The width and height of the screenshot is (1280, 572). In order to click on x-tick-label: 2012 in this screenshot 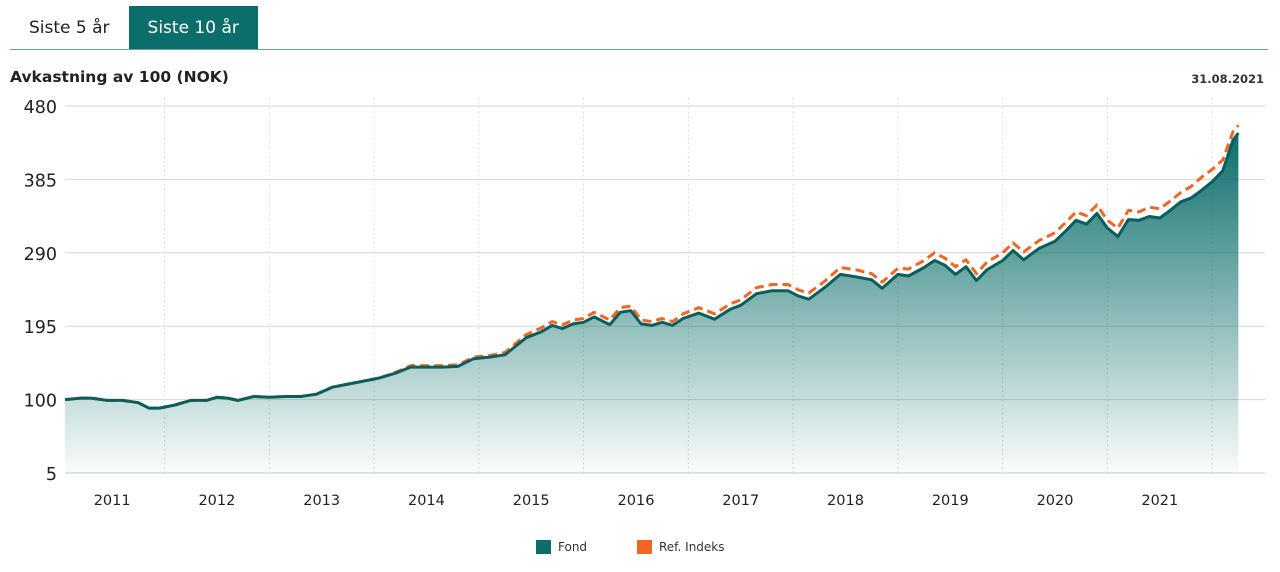, I will do `click(216, 501)`.